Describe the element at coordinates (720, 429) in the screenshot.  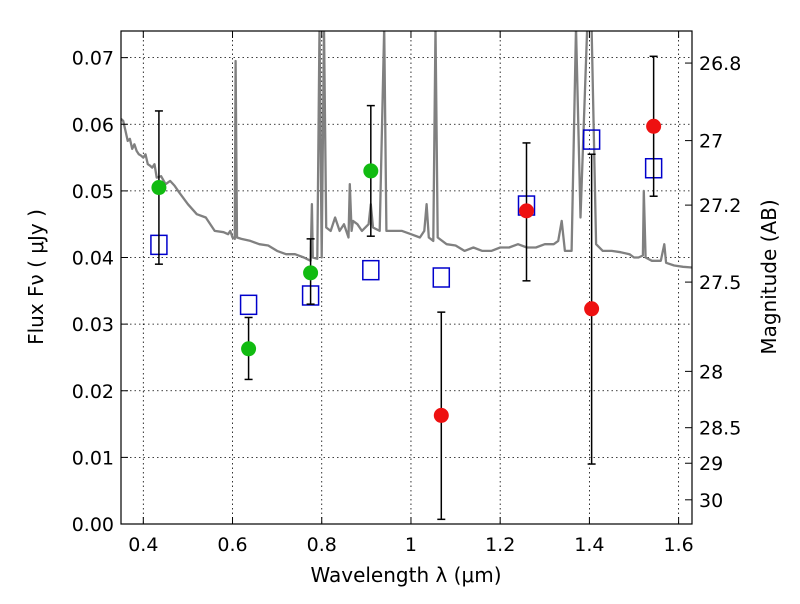
I see `mag-tick-label: 28.5` at that location.